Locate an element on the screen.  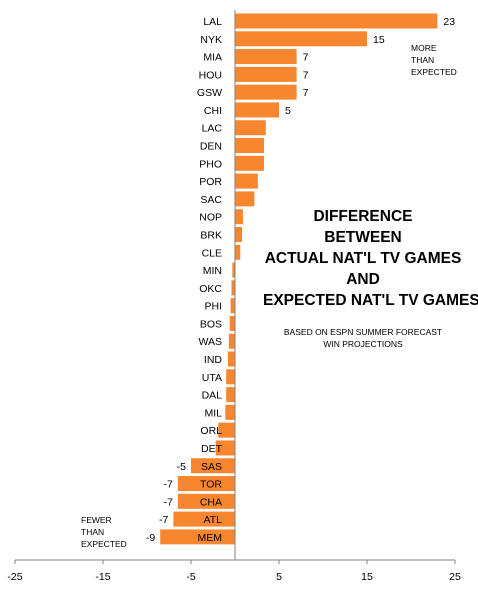
bar-atl is located at coordinates (204, 519).